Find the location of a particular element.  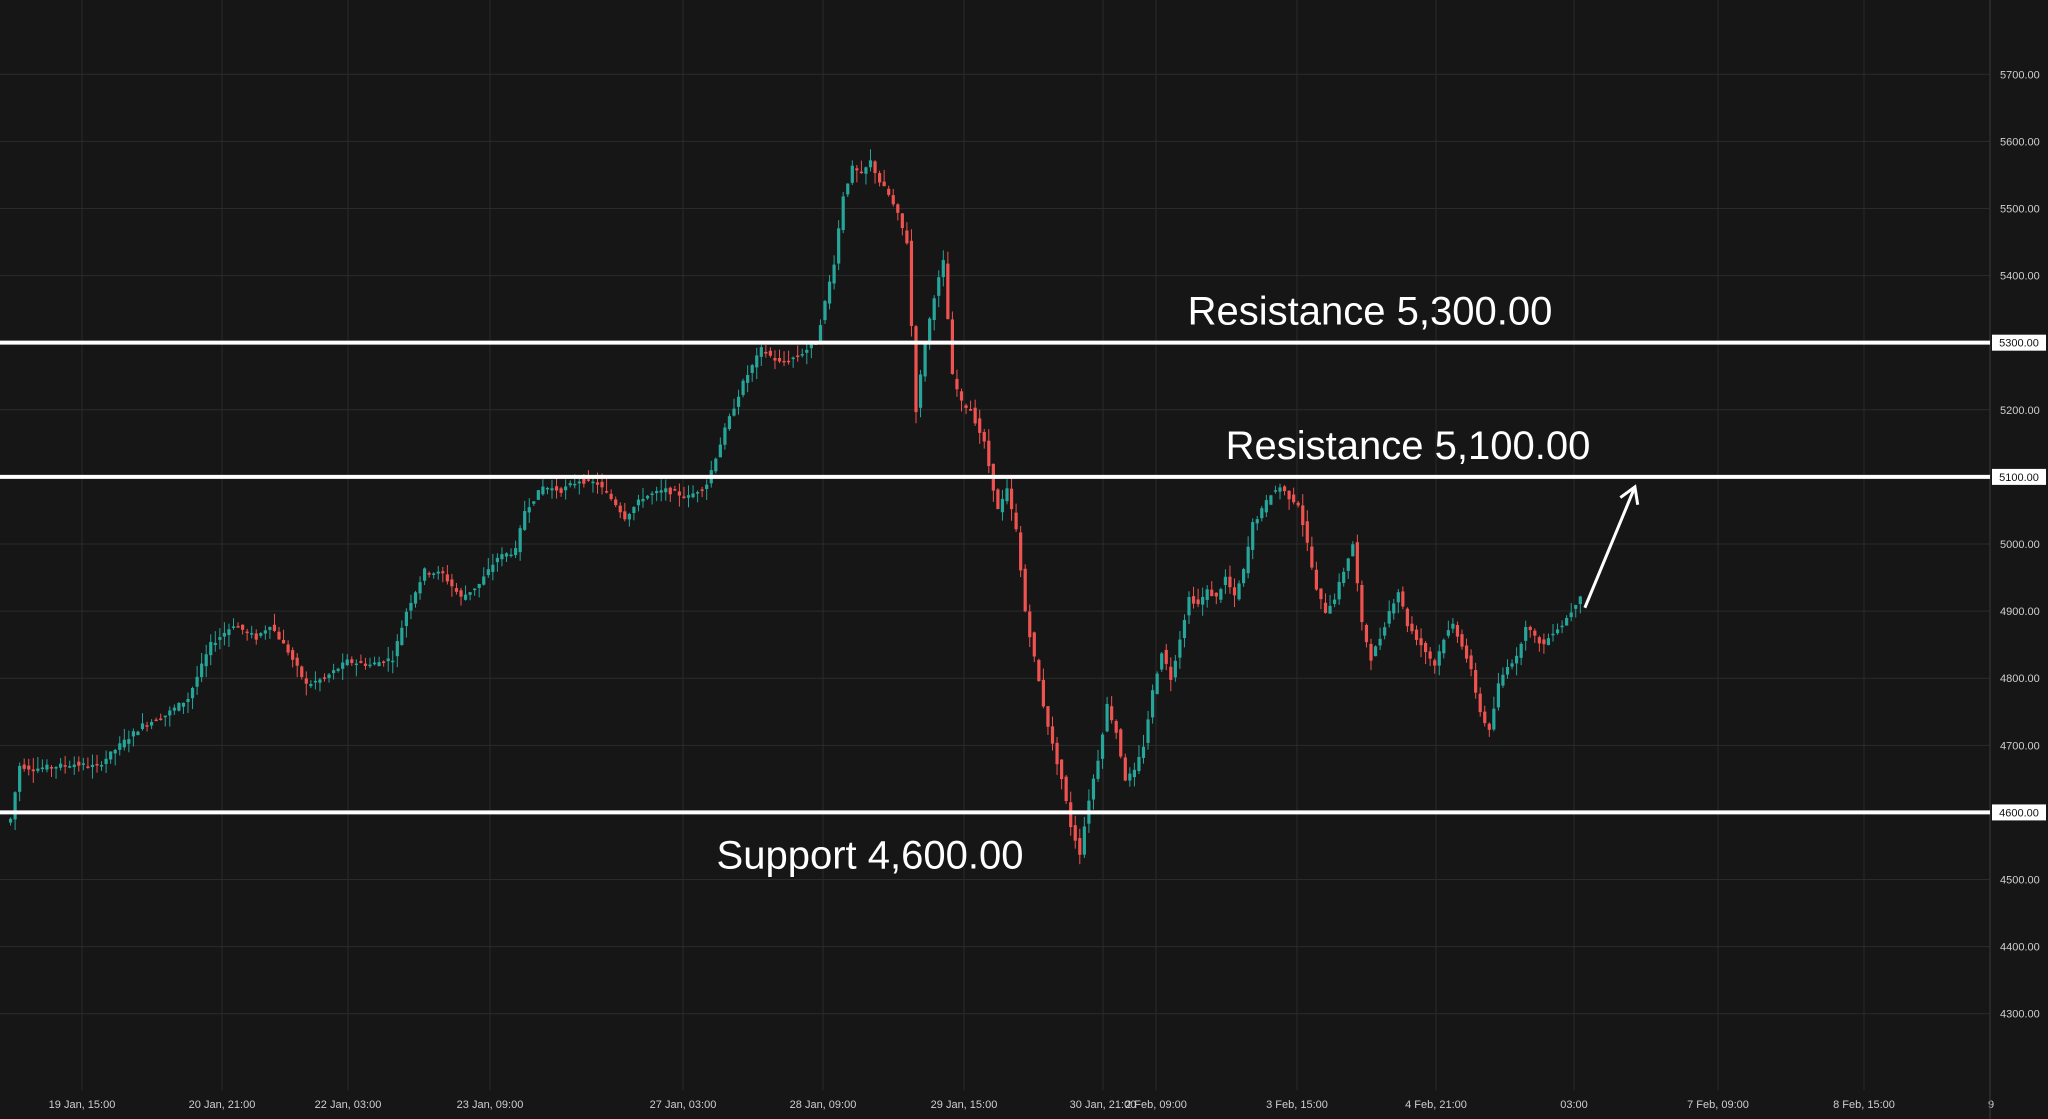

x-tick-label: 3 Feb, 15:00 is located at coordinates (1297, 1105).